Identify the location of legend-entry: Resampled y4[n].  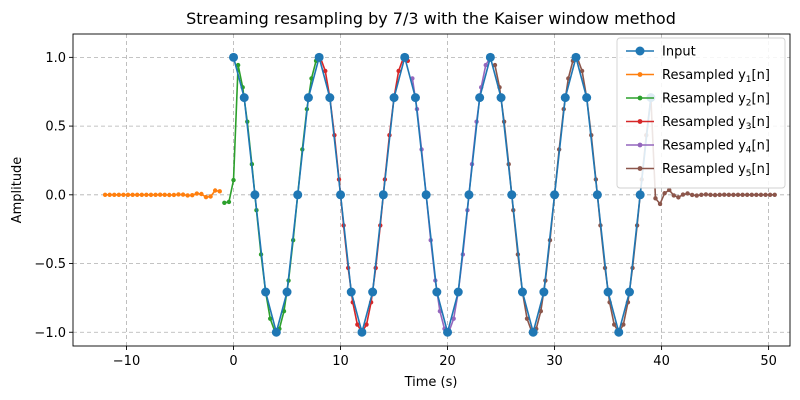
(698, 147).